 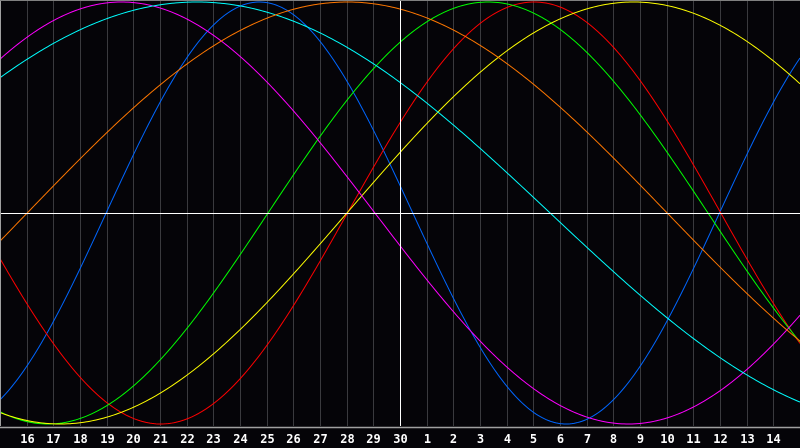 What do you see at coordinates (187, 439) in the screenshot?
I see `x-tick-label: 22` at bounding box center [187, 439].